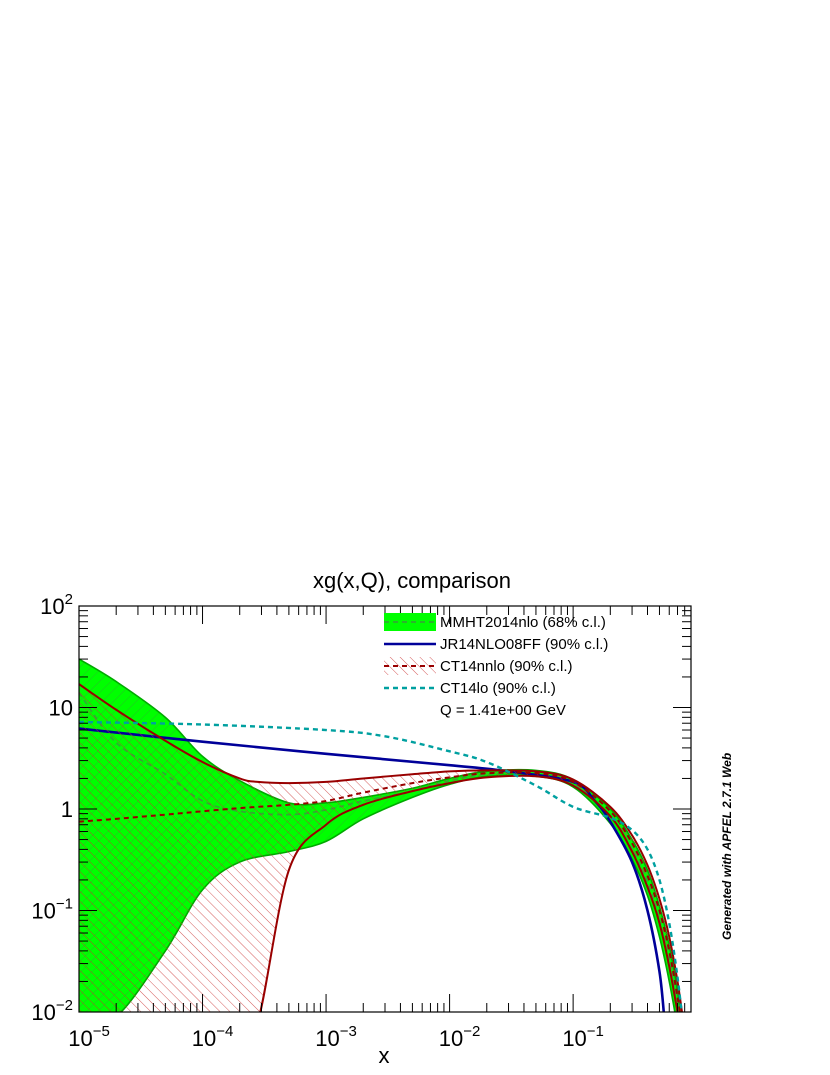 The height and width of the screenshot is (1075, 830). What do you see at coordinates (460, 1037) in the screenshot?
I see `x-tick-label: 10⁻²` at bounding box center [460, 1037].